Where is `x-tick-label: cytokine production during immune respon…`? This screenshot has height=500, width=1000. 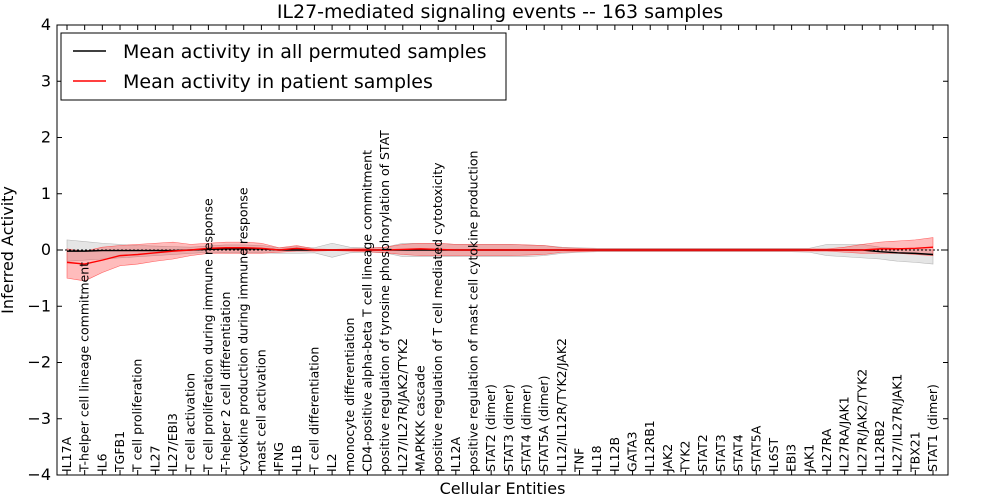 x-tick-label: cytokine production during immune respon… is located at coordinates (243, 329).